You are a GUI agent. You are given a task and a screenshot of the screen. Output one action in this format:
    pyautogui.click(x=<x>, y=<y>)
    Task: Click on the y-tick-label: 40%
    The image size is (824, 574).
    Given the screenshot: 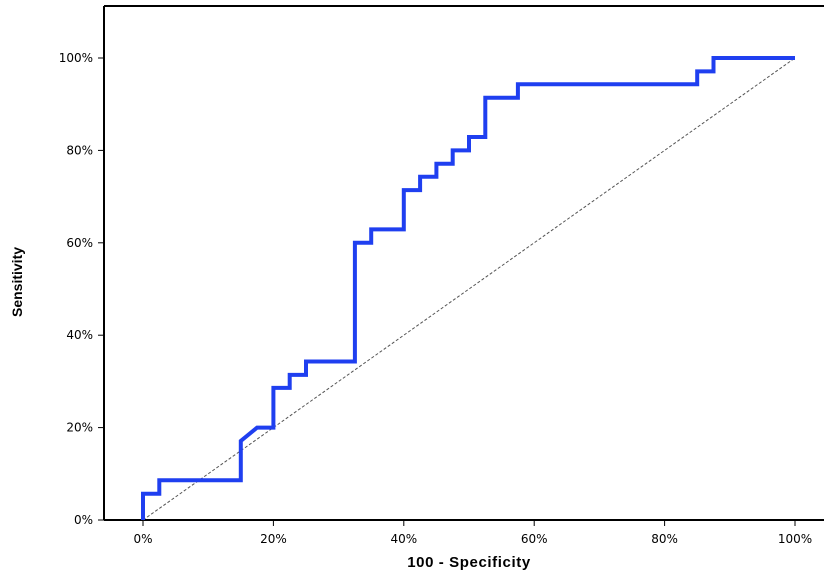 What is the action you would take?
    pyautogui.click(x=79, y=335)
    